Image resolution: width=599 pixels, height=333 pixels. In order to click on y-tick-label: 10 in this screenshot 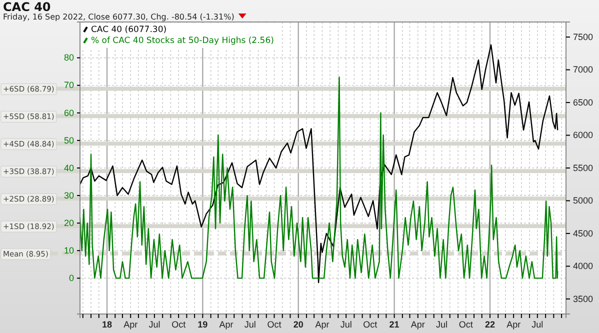, I will do `click(69, 251)`.